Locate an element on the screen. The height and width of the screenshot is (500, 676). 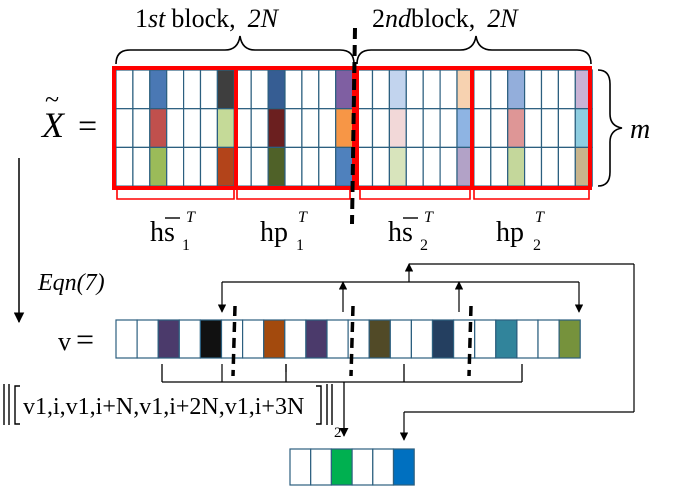
svg-text: v1,i,v1,i+N,v1,i+2N,v1,i+3N is located at coordinates (163, 407).